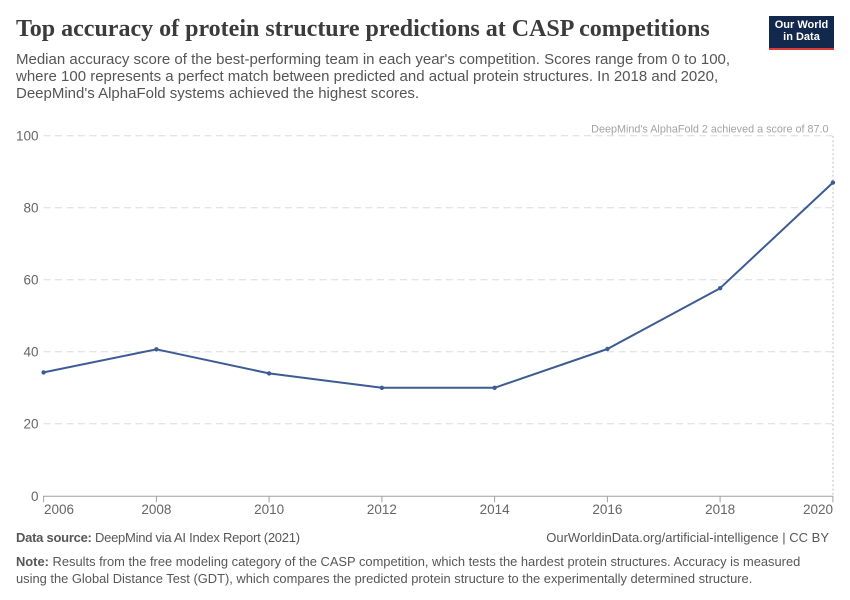 The width and height of the screenshot is (850, 600). Describe the element at coordinates (27, 135) in the screenshot. I see `svg-text: 100` at that location.